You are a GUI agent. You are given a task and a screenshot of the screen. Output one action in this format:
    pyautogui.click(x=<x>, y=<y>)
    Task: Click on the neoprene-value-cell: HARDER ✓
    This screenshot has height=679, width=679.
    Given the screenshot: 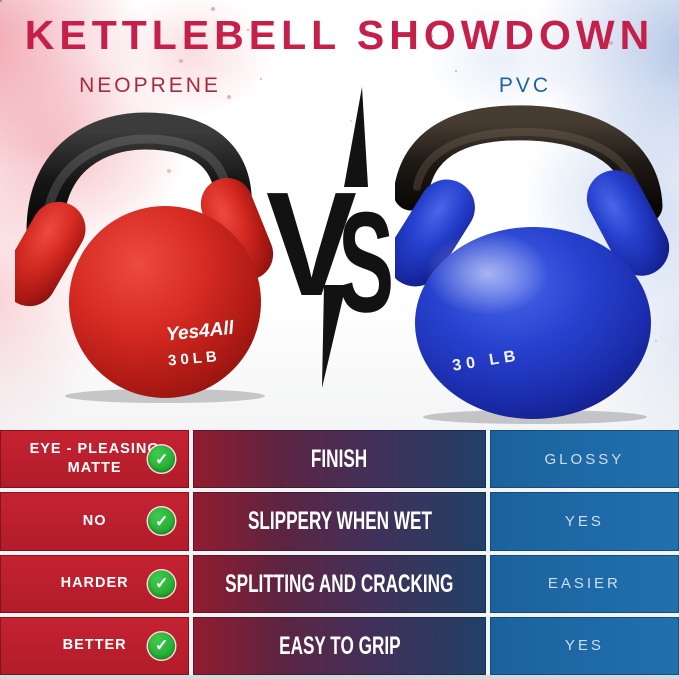 What is the action you would take?
    pyautogui.click(x=95, y=583)
    